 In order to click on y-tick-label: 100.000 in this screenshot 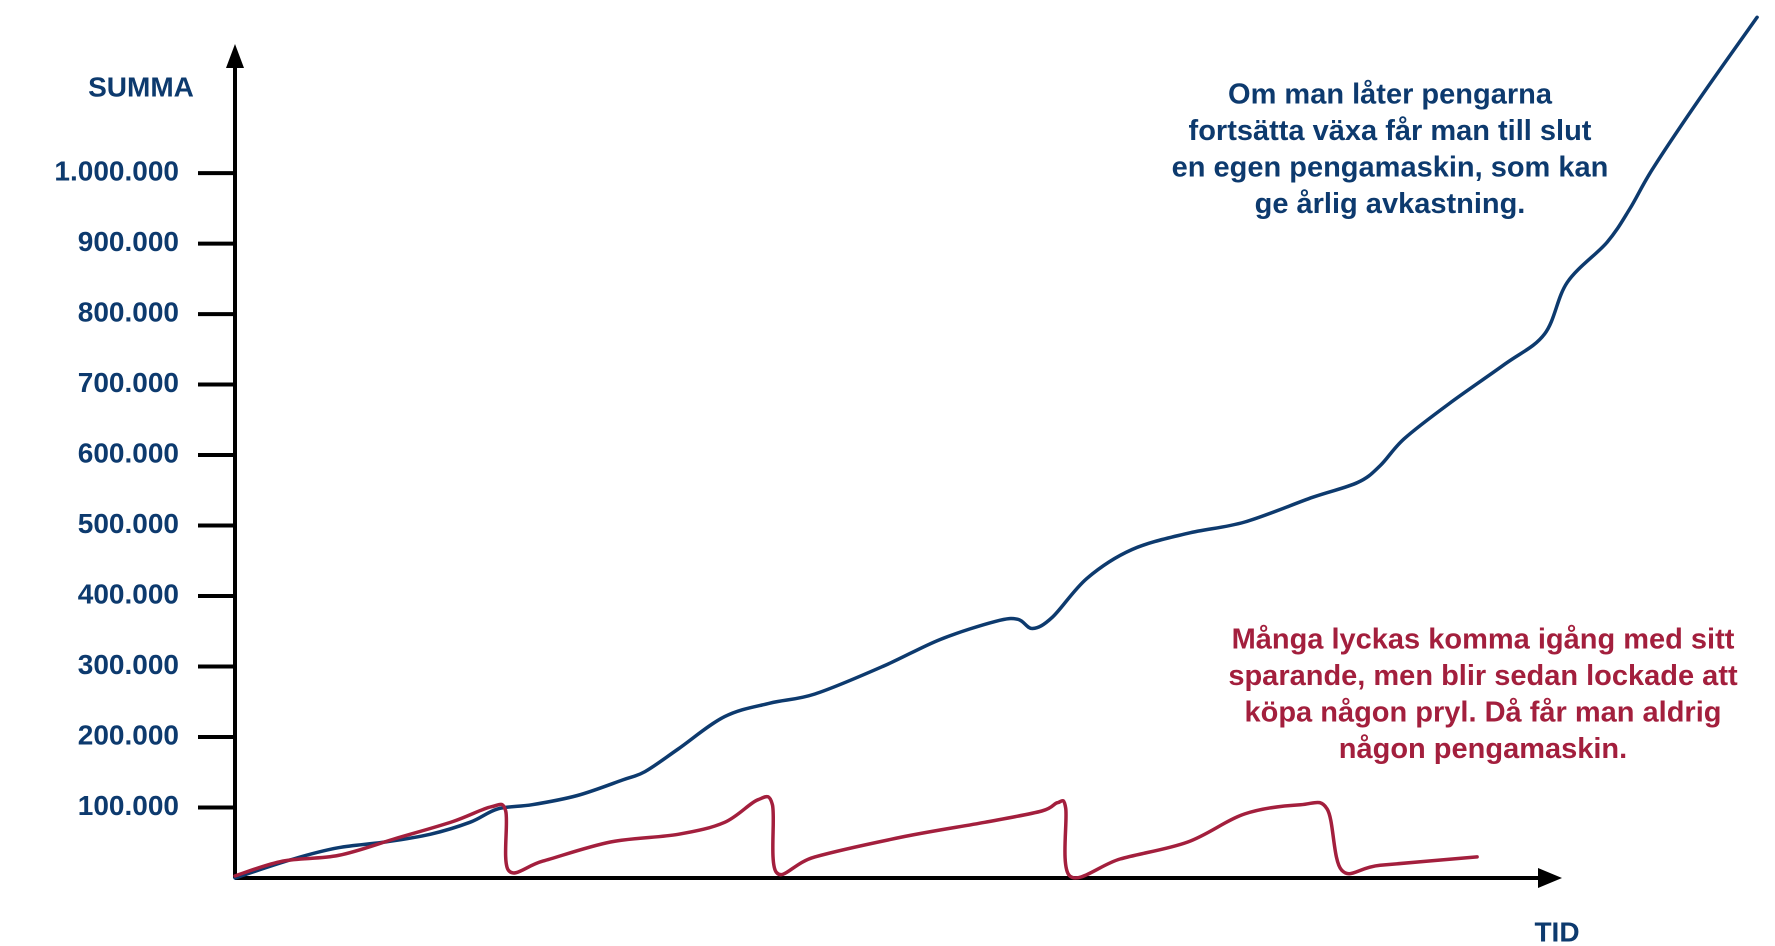, I will do `click(128, 805)`.